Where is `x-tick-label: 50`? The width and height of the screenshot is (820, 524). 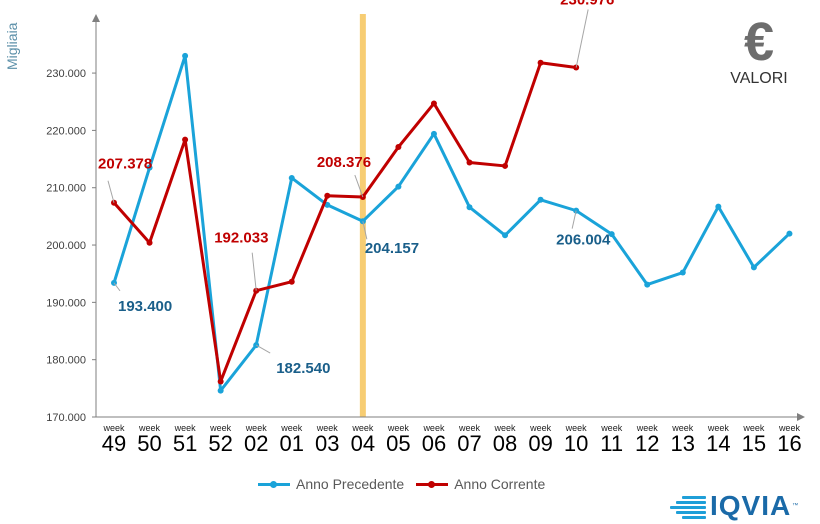 x-tick-label: 50 is located at coordinates (149, 443).